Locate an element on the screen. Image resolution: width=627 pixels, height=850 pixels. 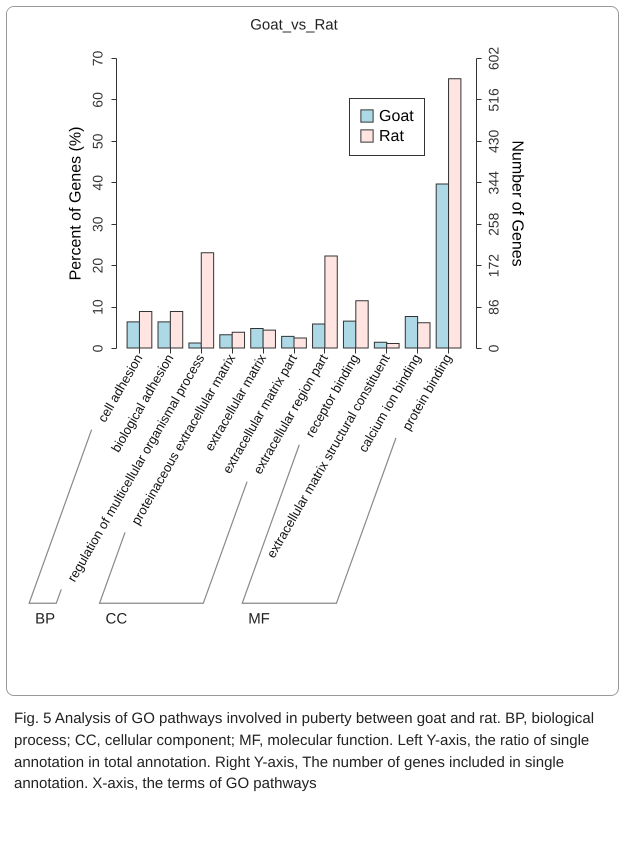
y2-tick-label: 258 is located at coordinates (494, 224).